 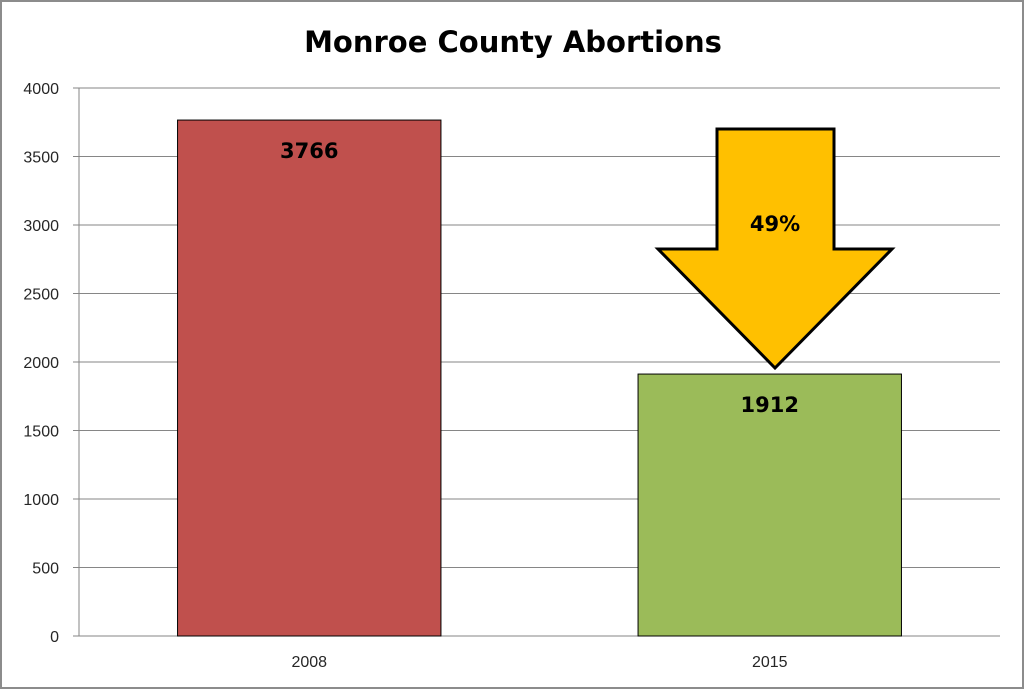 I want to click on y-tick-label: 3000, so click(x=41, y=226).